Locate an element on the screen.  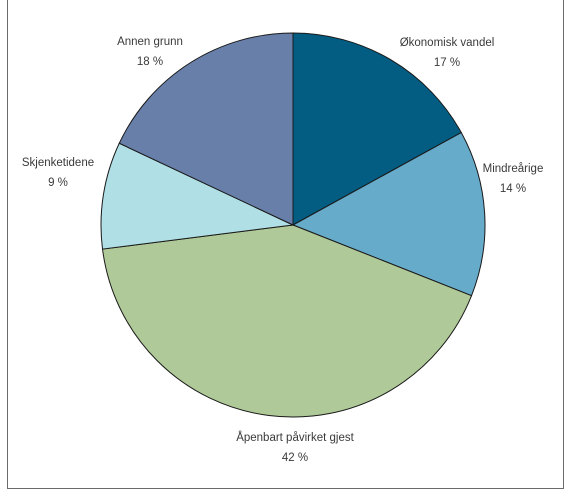
slice-value-label: 18 % is located at coordinates (150, 62).